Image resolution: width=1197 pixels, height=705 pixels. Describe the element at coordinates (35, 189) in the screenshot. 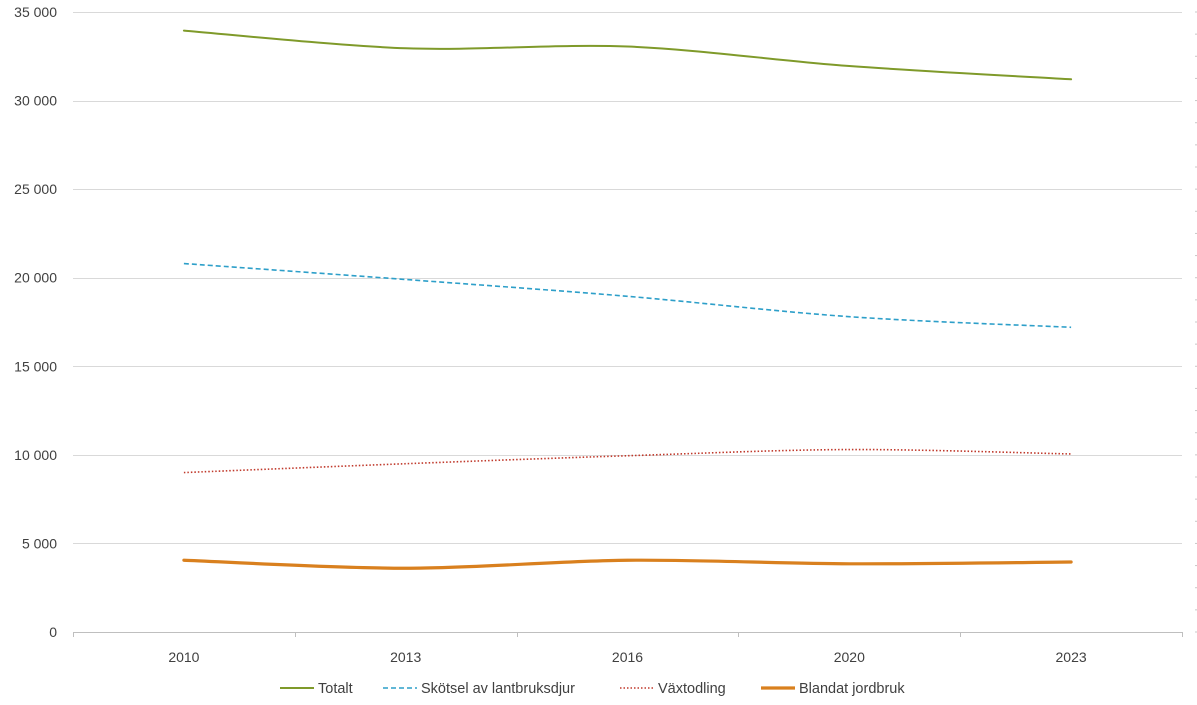

I see `y-tick-label: 25 000` at that location.